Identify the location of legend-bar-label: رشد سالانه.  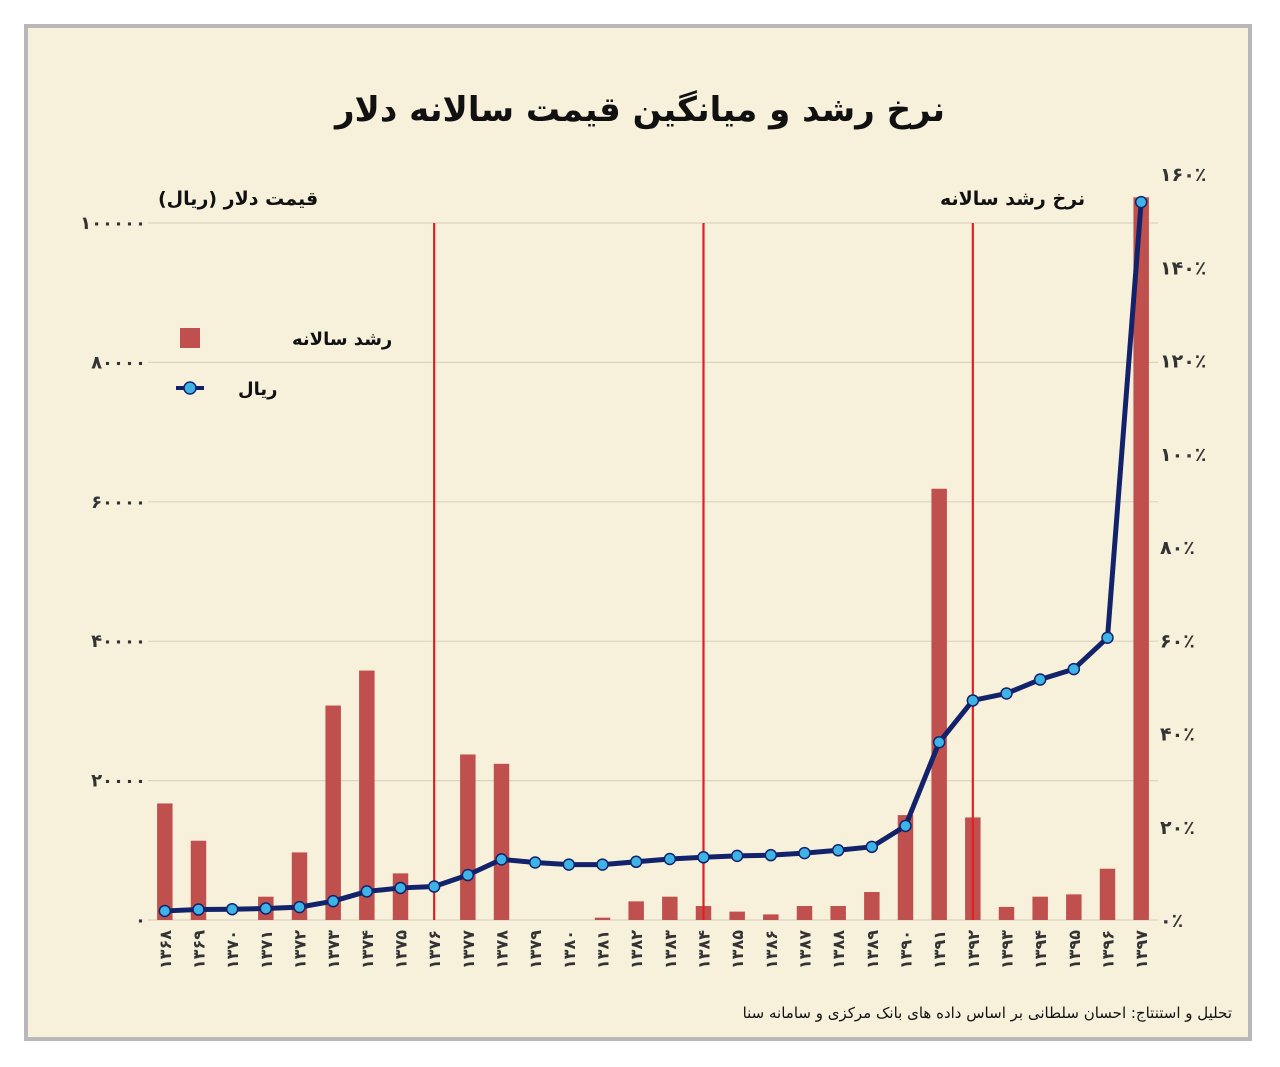
(342, 339).